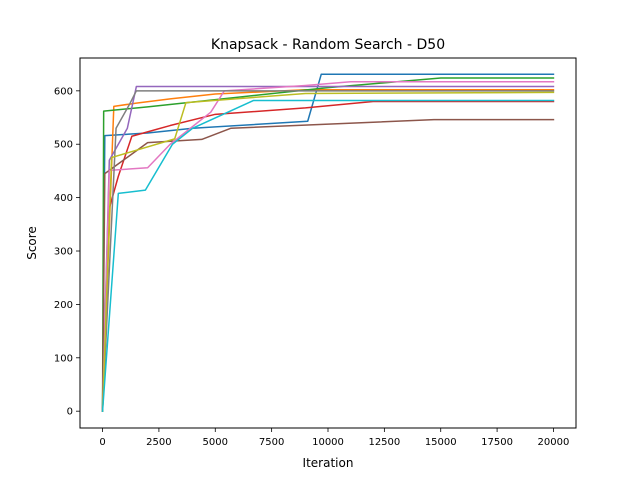 This screenshot has height=480, width=640. I want to click on x-tick-label: 20000, so click(554, 442).